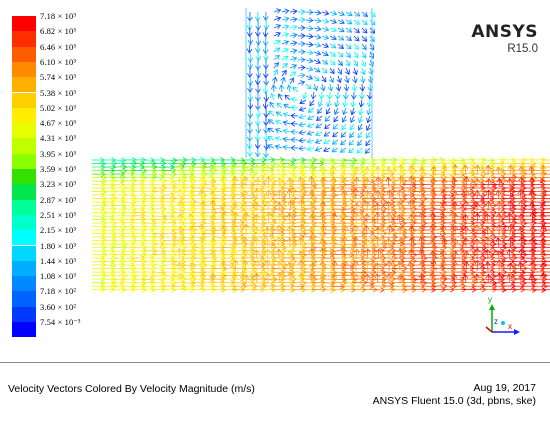 Image resolution: width=550 pixels, height=421 pixels. I want to click on legend-label: 6.10 × 10³, so click(58, 62).